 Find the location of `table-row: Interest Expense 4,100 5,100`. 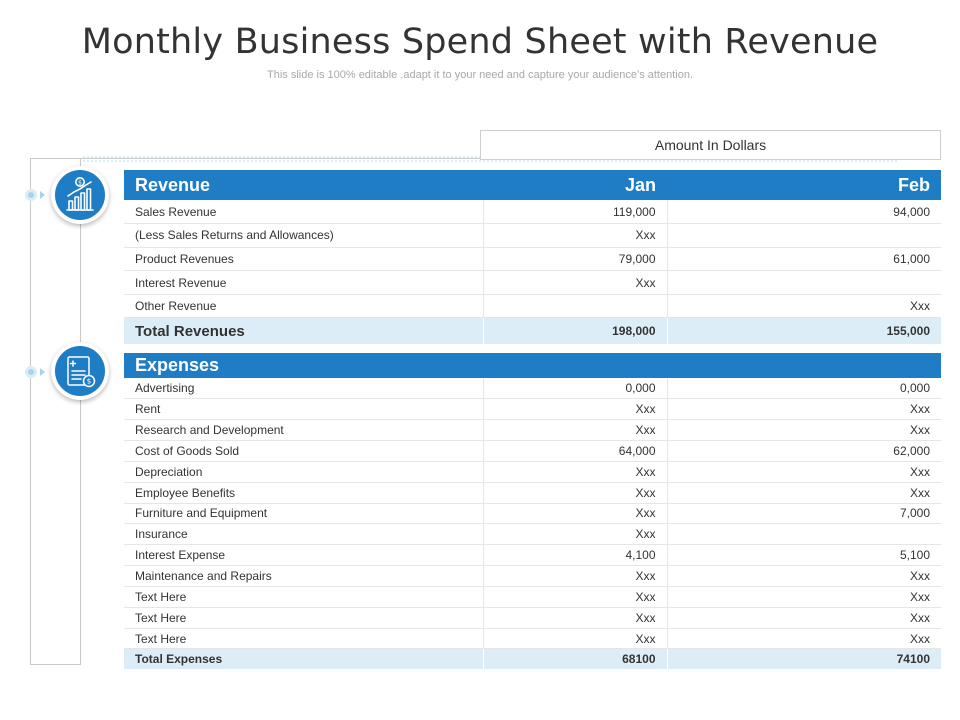

table-row: Interest Expense 4,100 5,100 is located at coordinates (532, 555).